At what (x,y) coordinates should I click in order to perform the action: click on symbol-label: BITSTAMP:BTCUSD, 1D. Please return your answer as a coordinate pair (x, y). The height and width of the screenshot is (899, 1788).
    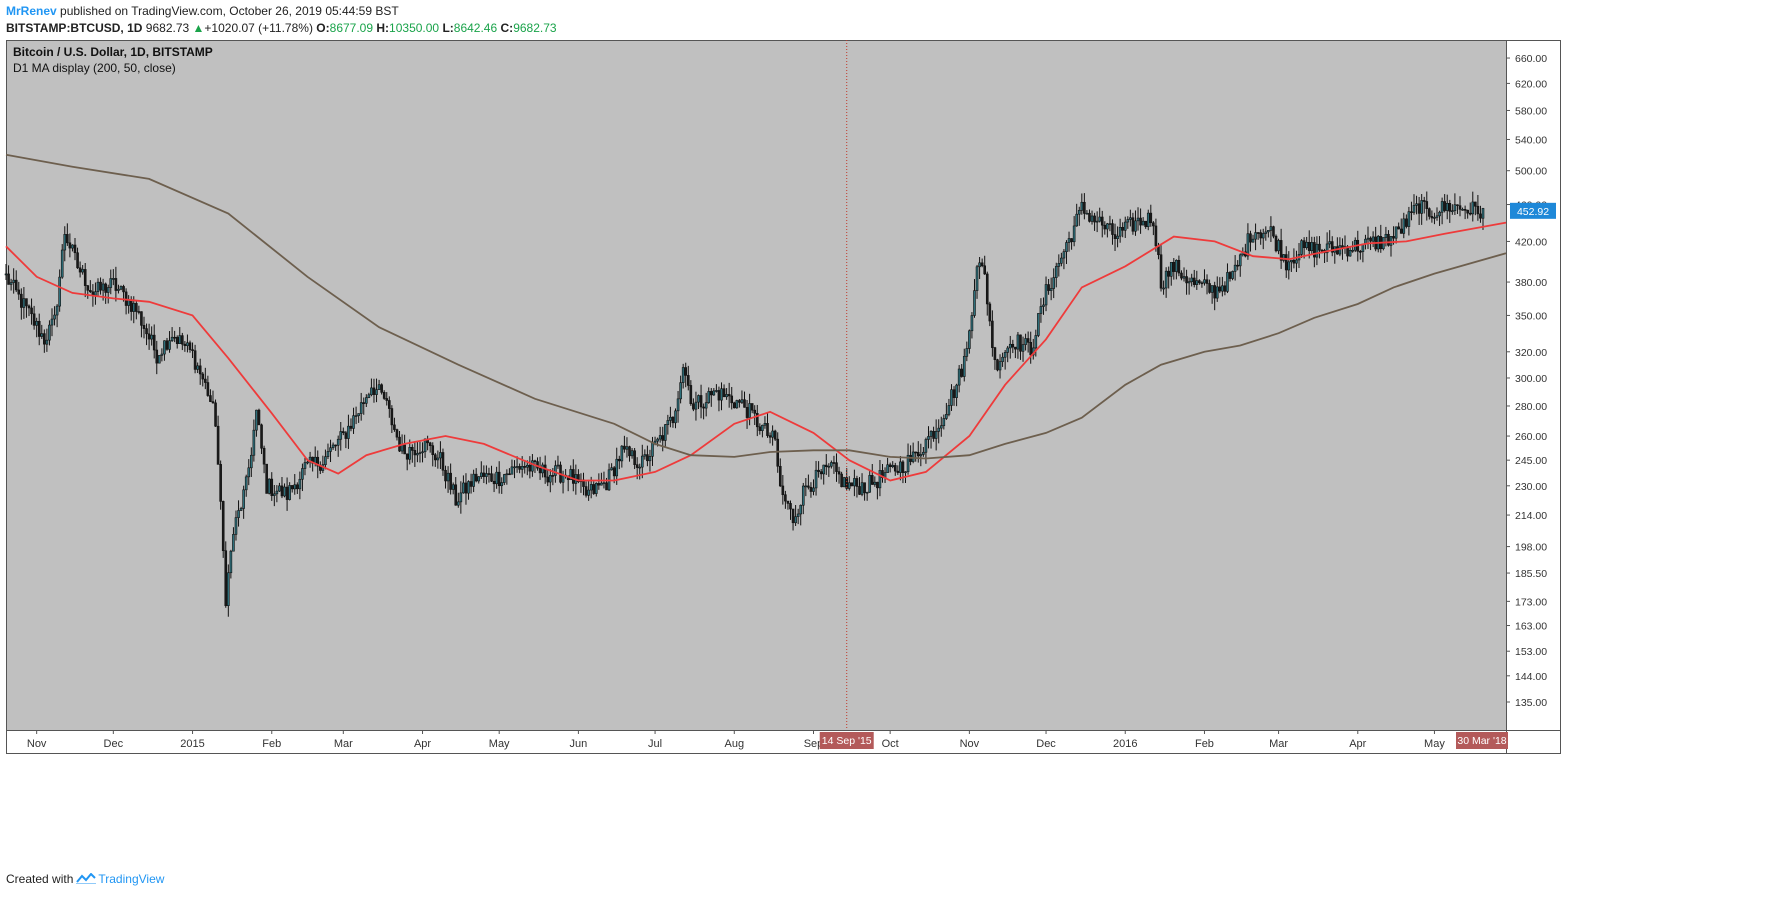
    Looking at the image, I should click on (74, 28).